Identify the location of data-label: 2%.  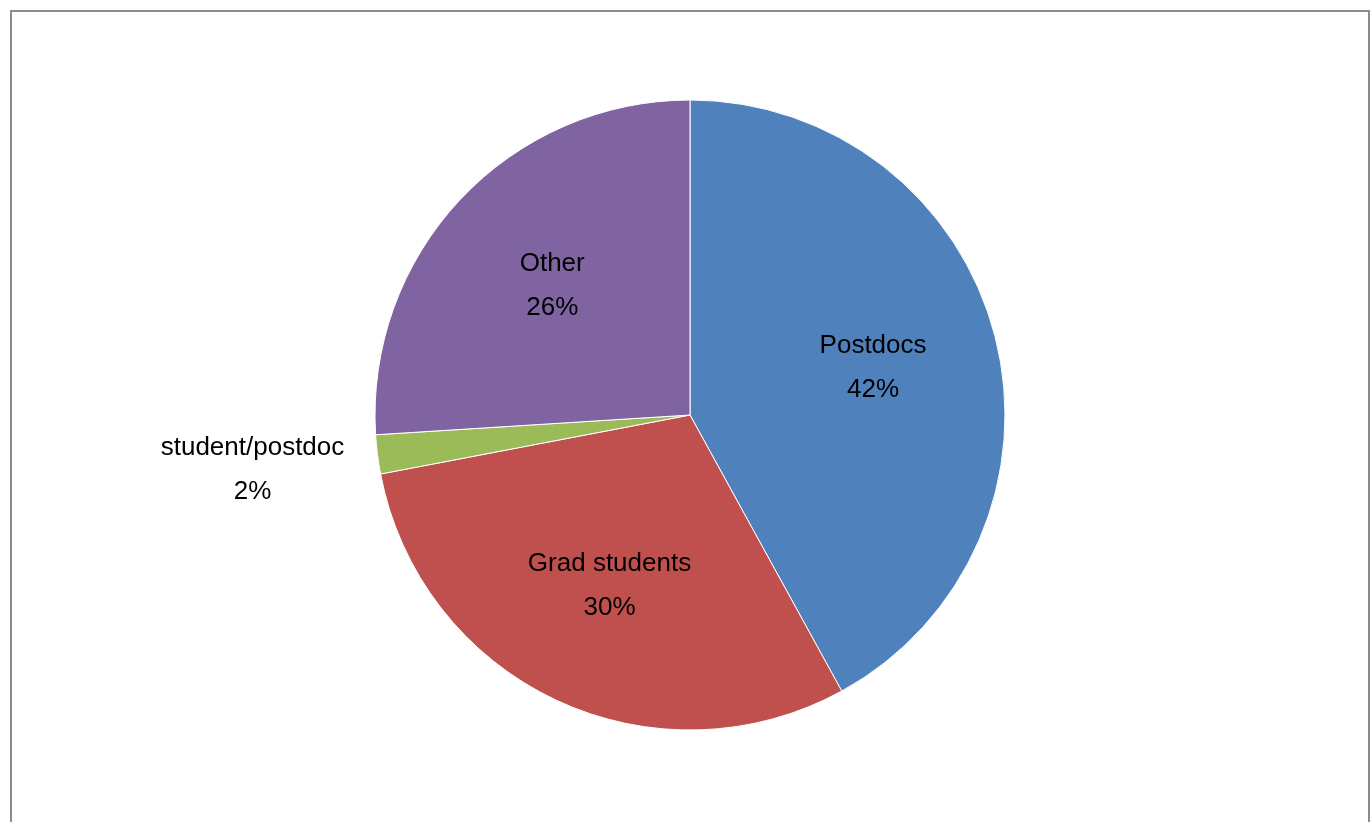
(252, 490).